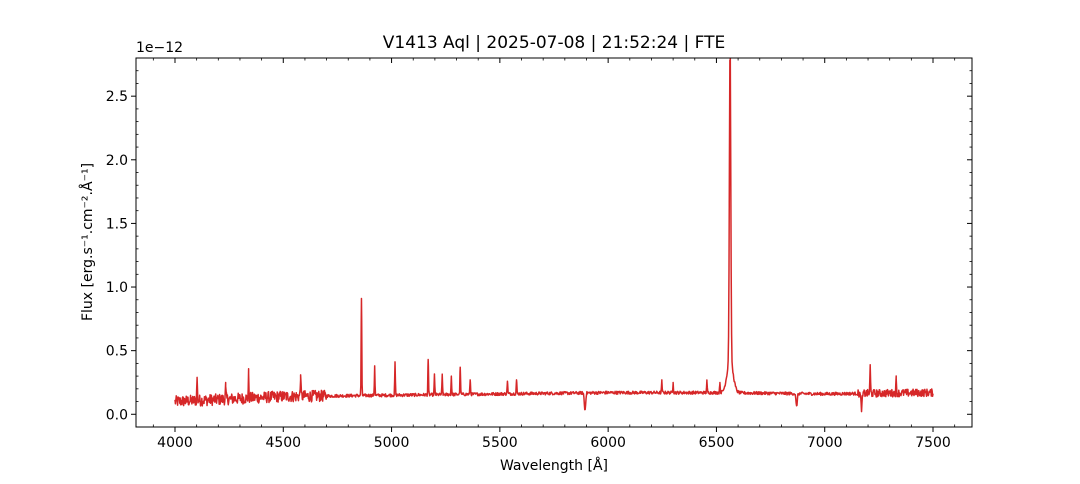  I want to click on y-tick-label: 2.5, so click(117, 97).